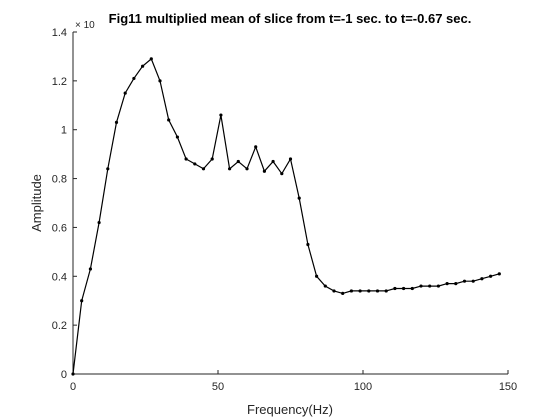 This screenshot has height=420, width=560. I want to click on x-tick-label: 100, so click(363, 387).